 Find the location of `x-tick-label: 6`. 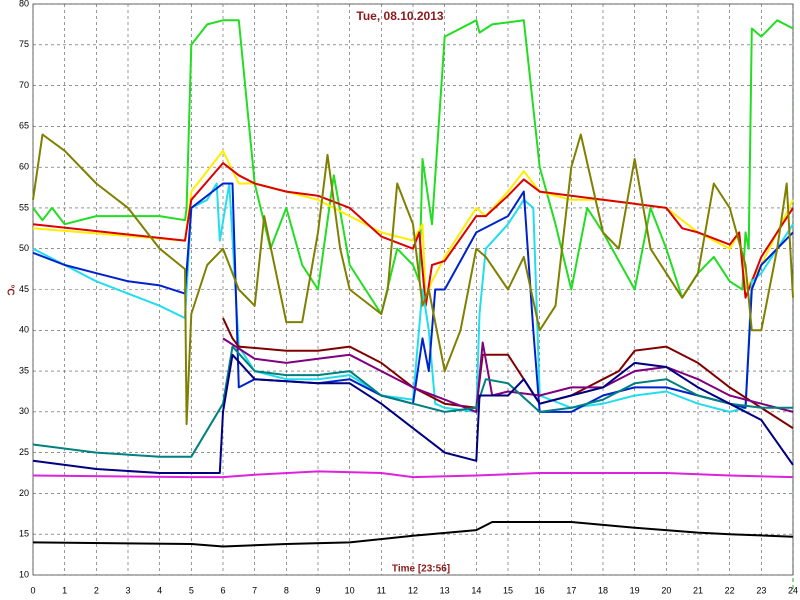

x-tick-label: 6 is located at coordinates (222, 590).